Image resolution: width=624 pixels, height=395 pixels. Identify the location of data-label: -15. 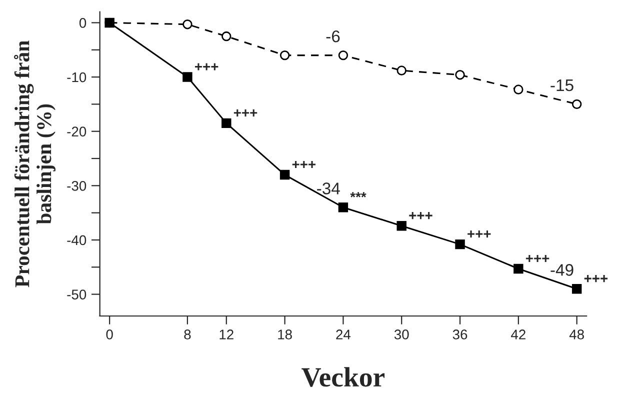
(562, 86).